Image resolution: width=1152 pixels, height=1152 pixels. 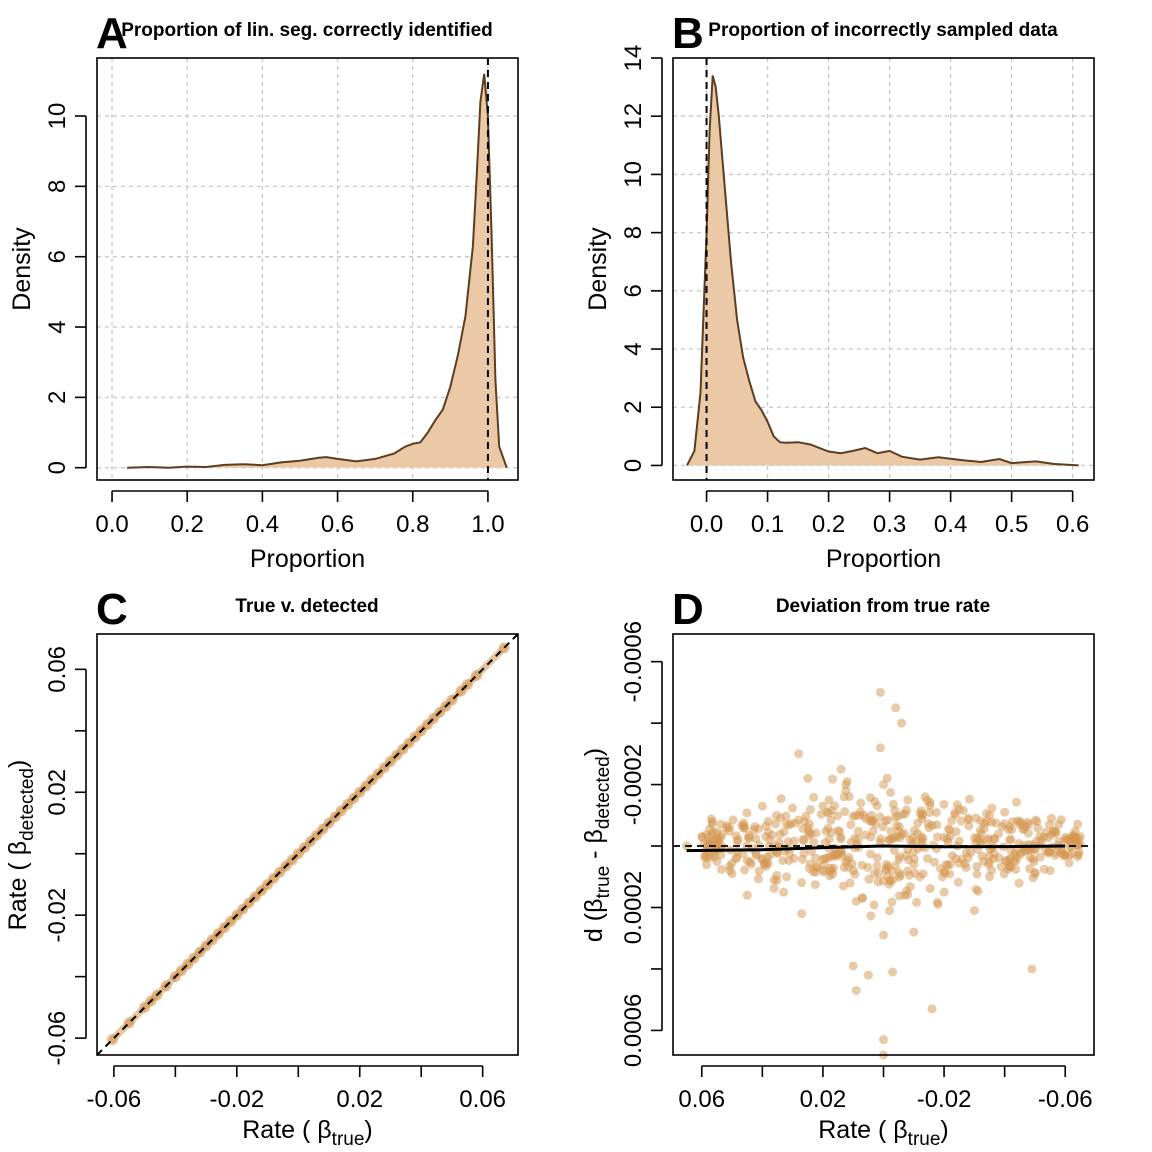 What do you see at coordinates (688, 609) in the screenshot?
I see `panel-letter: D` at bounding box center [688, 609].